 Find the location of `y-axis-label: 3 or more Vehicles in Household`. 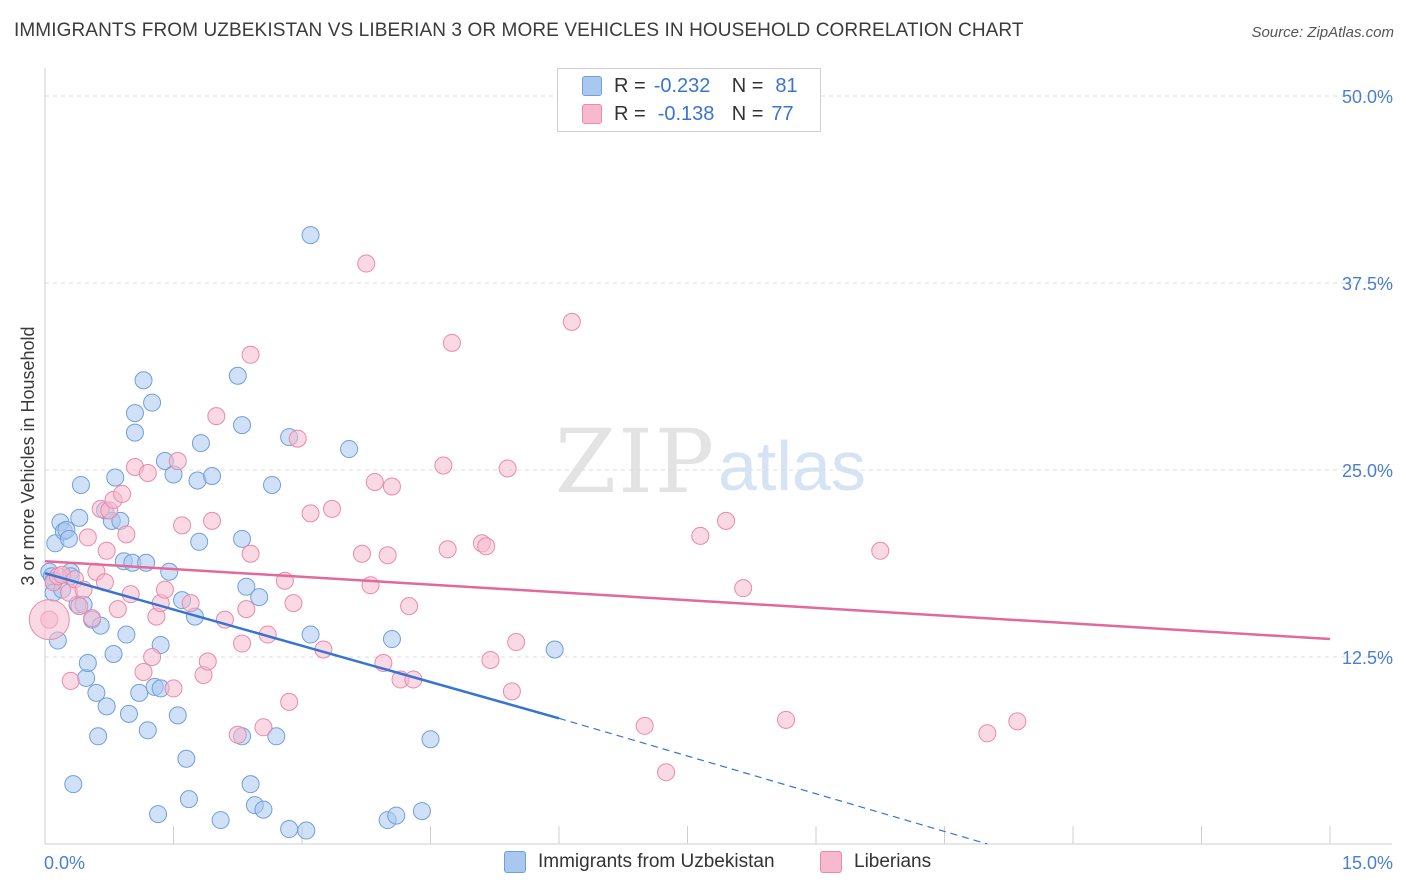

y-axis-label: 3 or more Vehicles in Household is located at coordinates (28, 455).